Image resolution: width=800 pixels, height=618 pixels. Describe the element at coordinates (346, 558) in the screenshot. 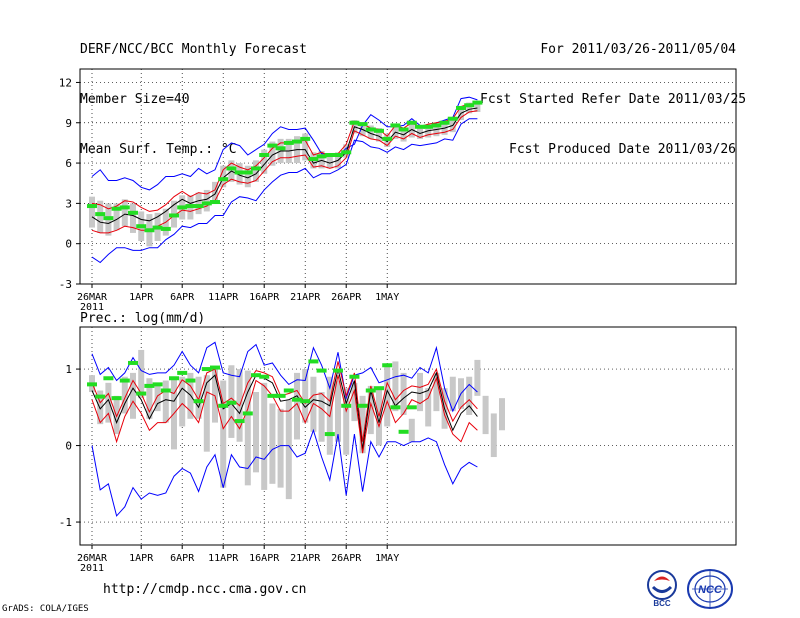

I see `x-tick-label: 26APR` at that location.